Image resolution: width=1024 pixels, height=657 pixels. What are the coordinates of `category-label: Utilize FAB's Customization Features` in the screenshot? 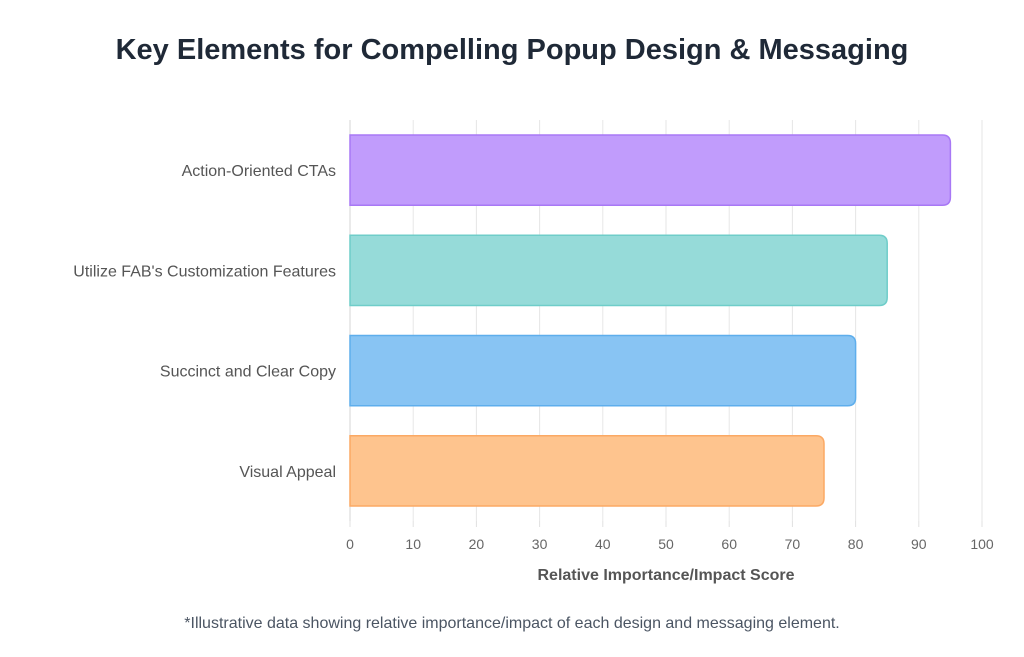 It's located at (204, 271).